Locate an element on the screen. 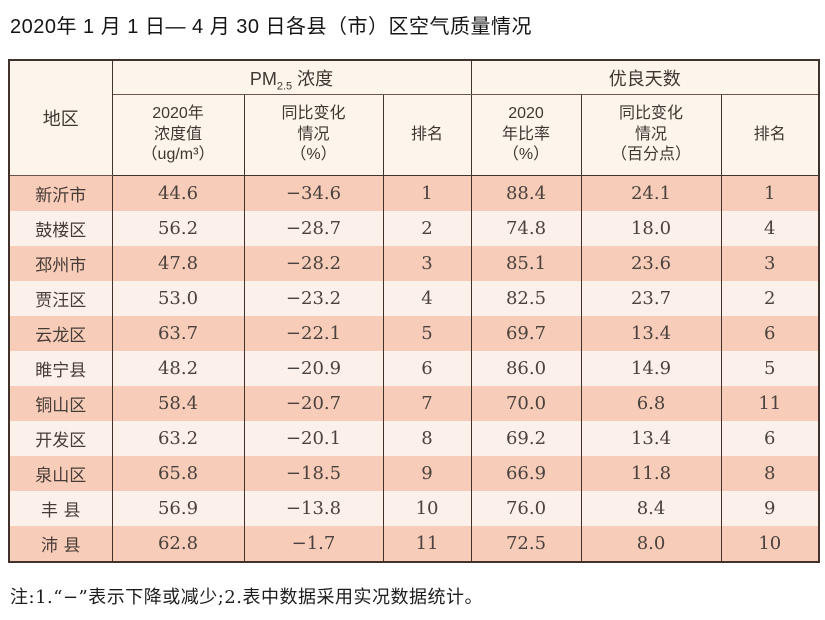  pm-change-cell: −28.2 is located at coordinates (313, 263).